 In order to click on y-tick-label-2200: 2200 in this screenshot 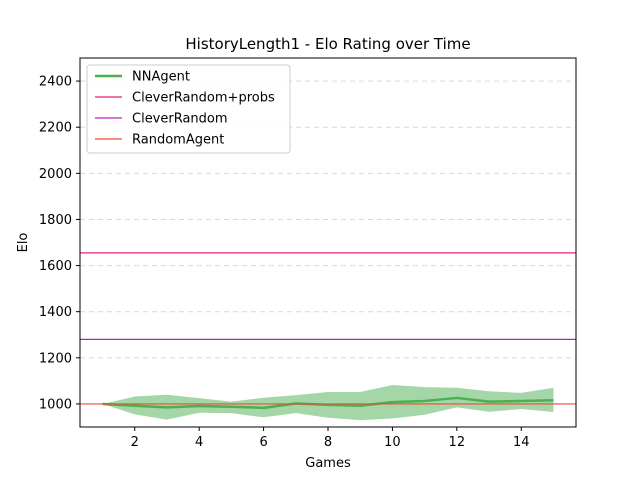, I will do `click(55, 128)`.